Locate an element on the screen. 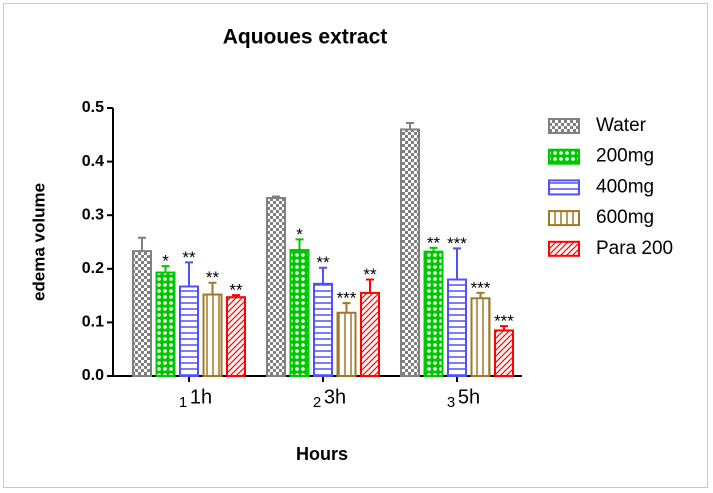  x-tick-label: 1h is located at coordinates (201, 397).